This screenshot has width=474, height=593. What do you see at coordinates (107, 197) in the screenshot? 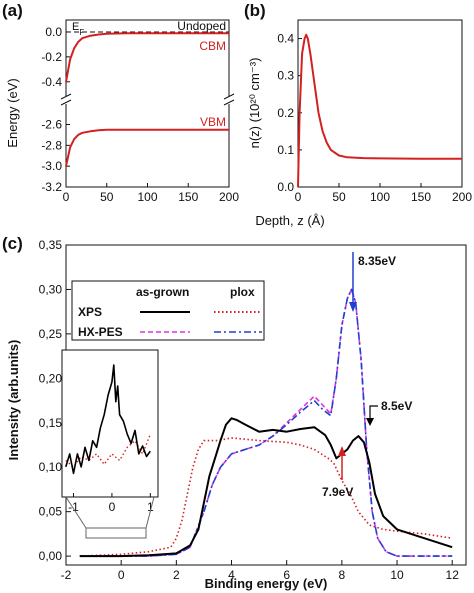
I see `panel-a-xtick-label: 50` at bounding box center [107, 197].